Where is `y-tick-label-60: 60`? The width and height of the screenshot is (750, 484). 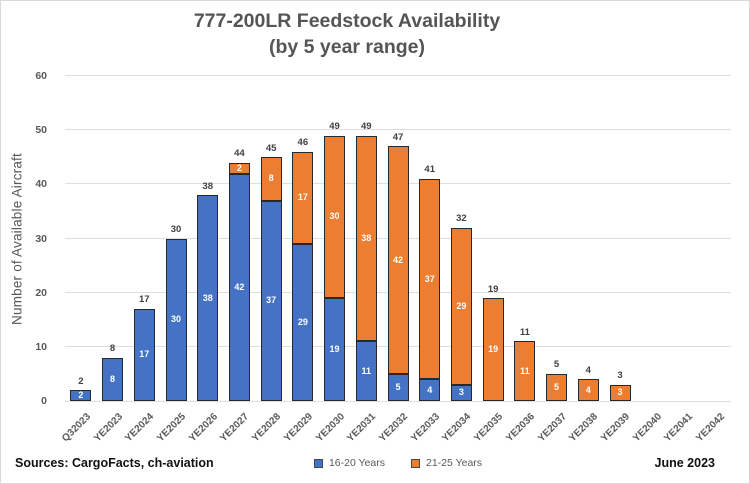 y-tick-label-60: 60 is located at coordinates (41, 76).